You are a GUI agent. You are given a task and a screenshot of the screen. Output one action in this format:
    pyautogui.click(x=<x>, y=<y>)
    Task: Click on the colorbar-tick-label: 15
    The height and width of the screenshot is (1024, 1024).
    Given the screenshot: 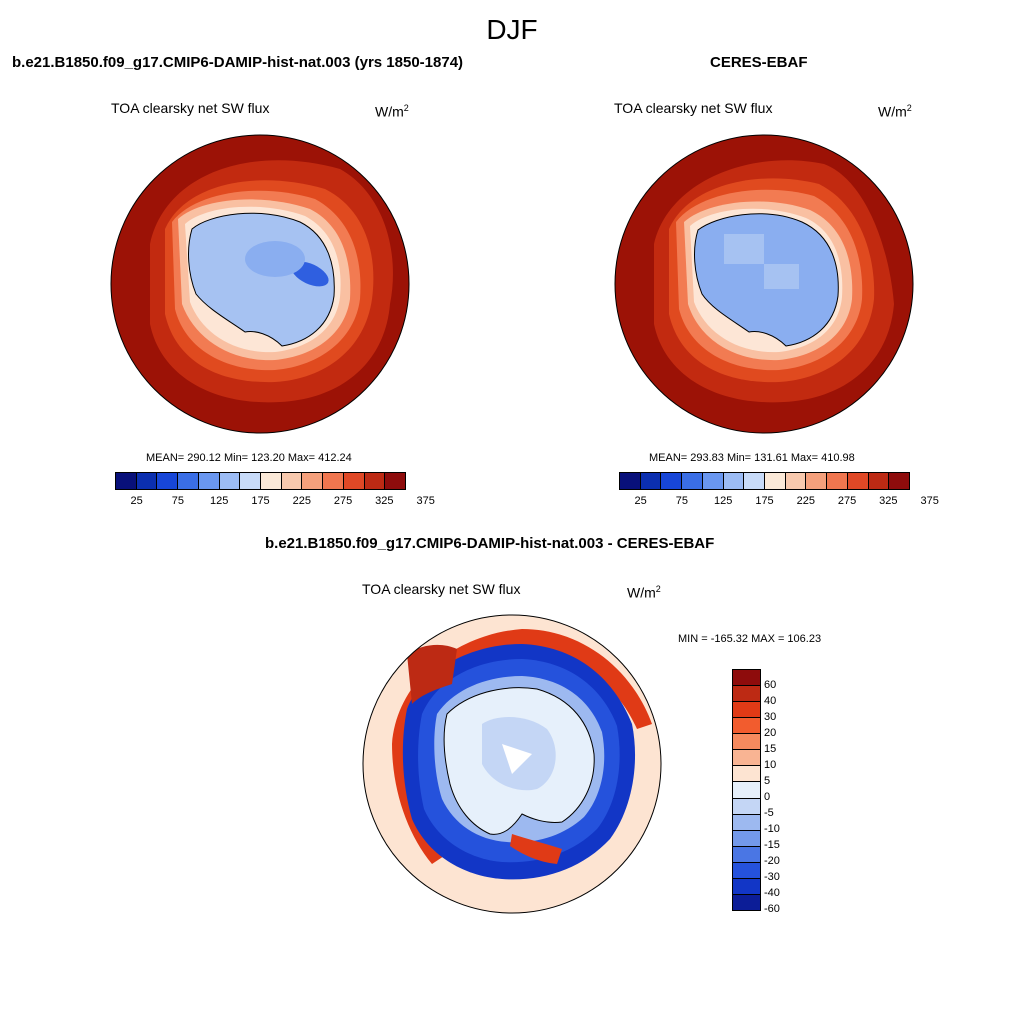 What is the action you would take?
    pyautogui.click(x=770, y=749)
    